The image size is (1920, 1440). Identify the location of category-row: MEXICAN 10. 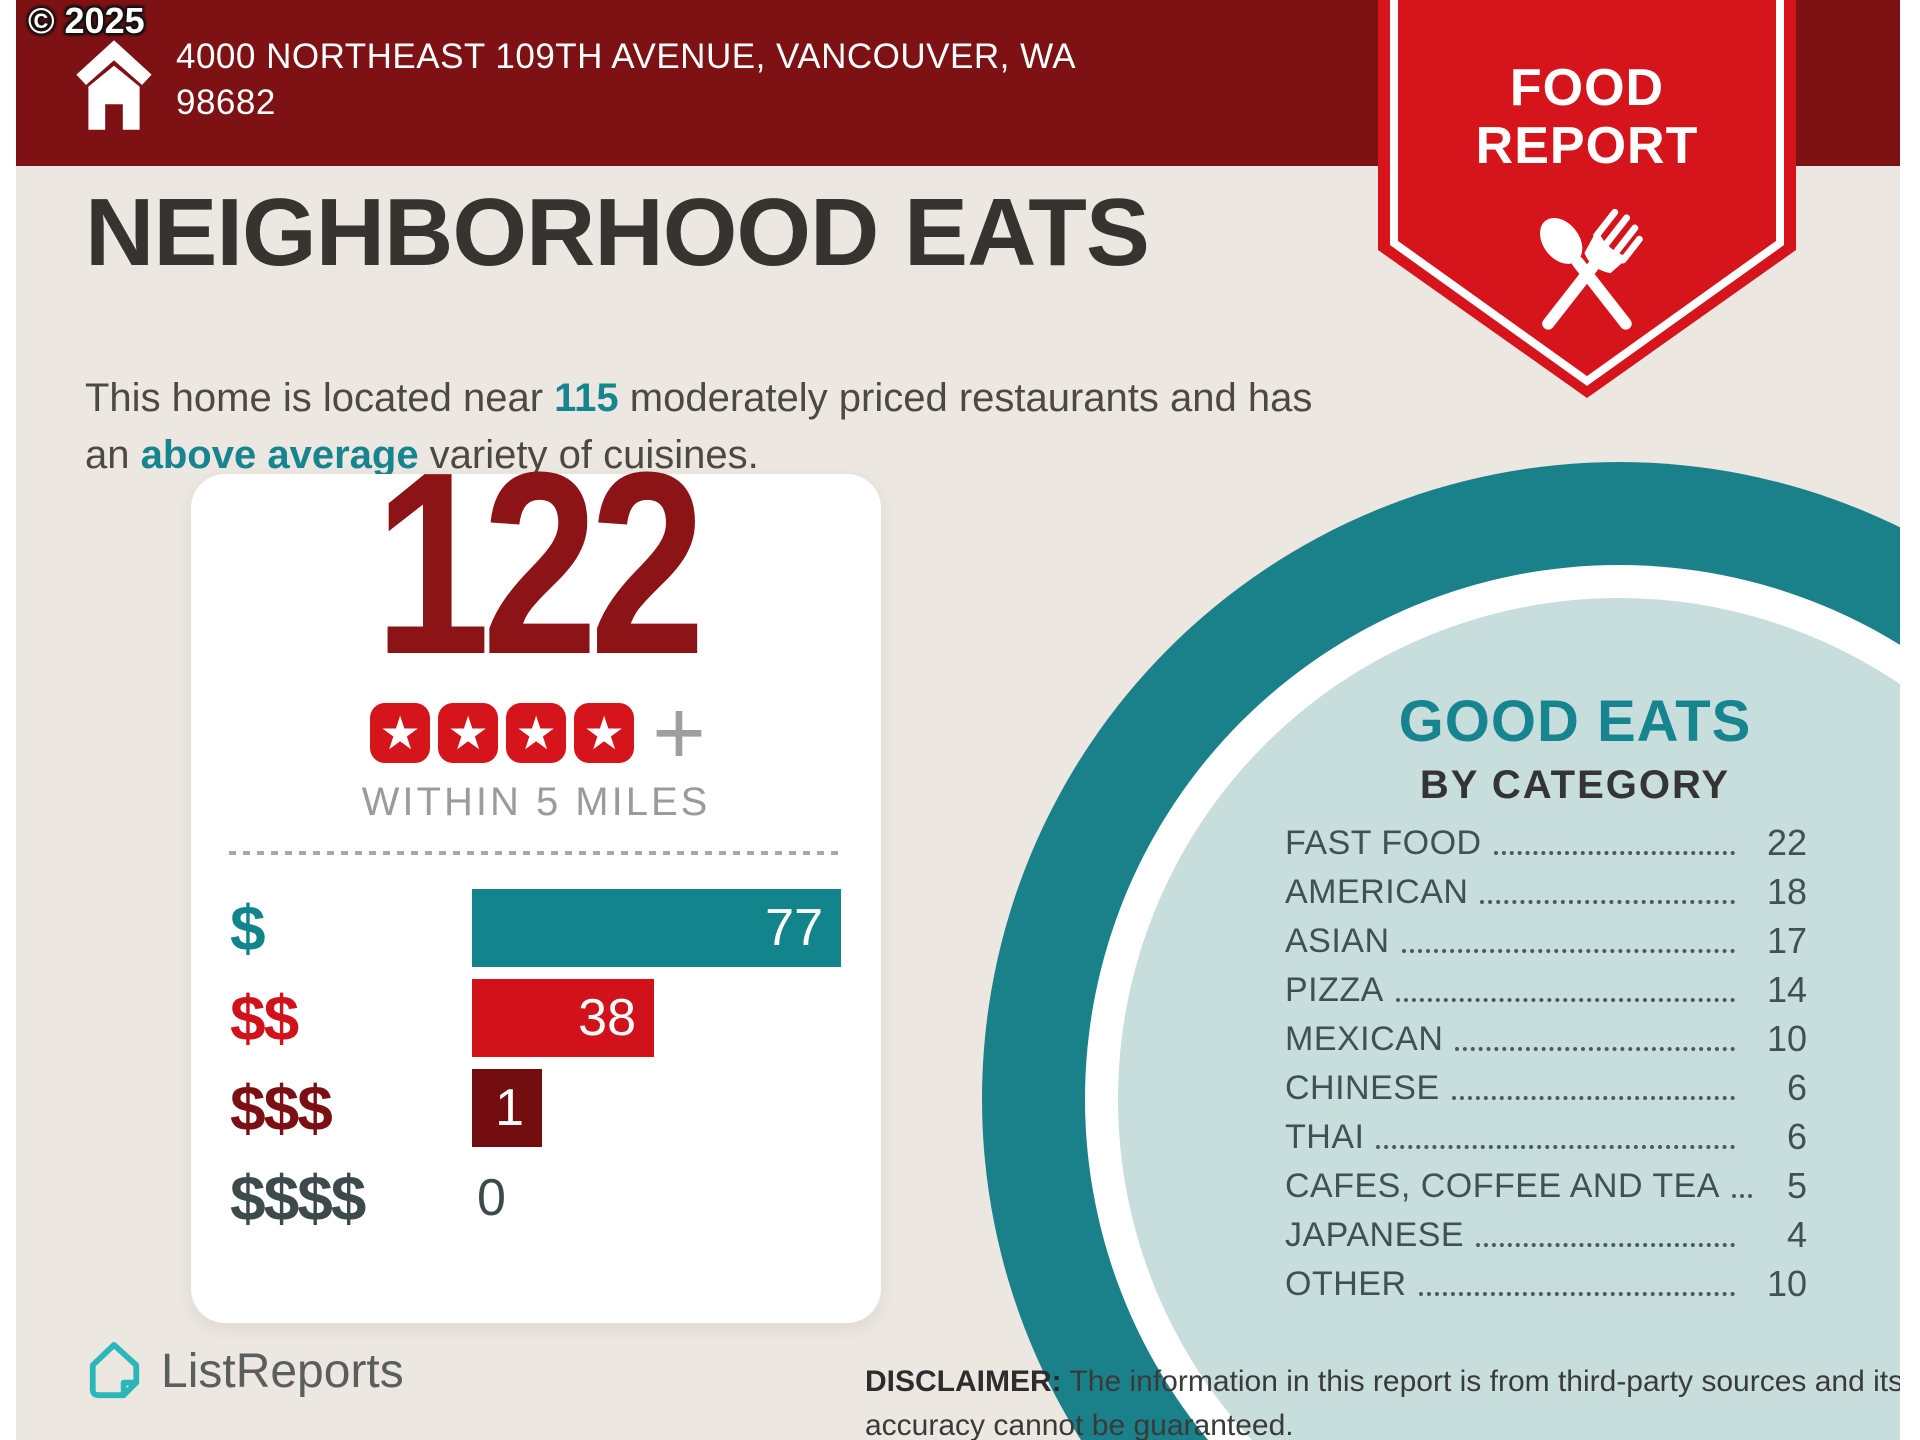
(1546, 1033).